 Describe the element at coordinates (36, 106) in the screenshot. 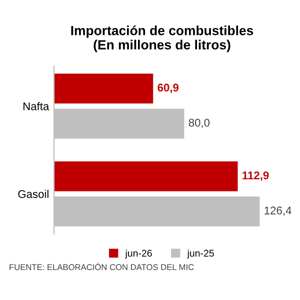

I see `y-tick-label: Nafta` at that location.